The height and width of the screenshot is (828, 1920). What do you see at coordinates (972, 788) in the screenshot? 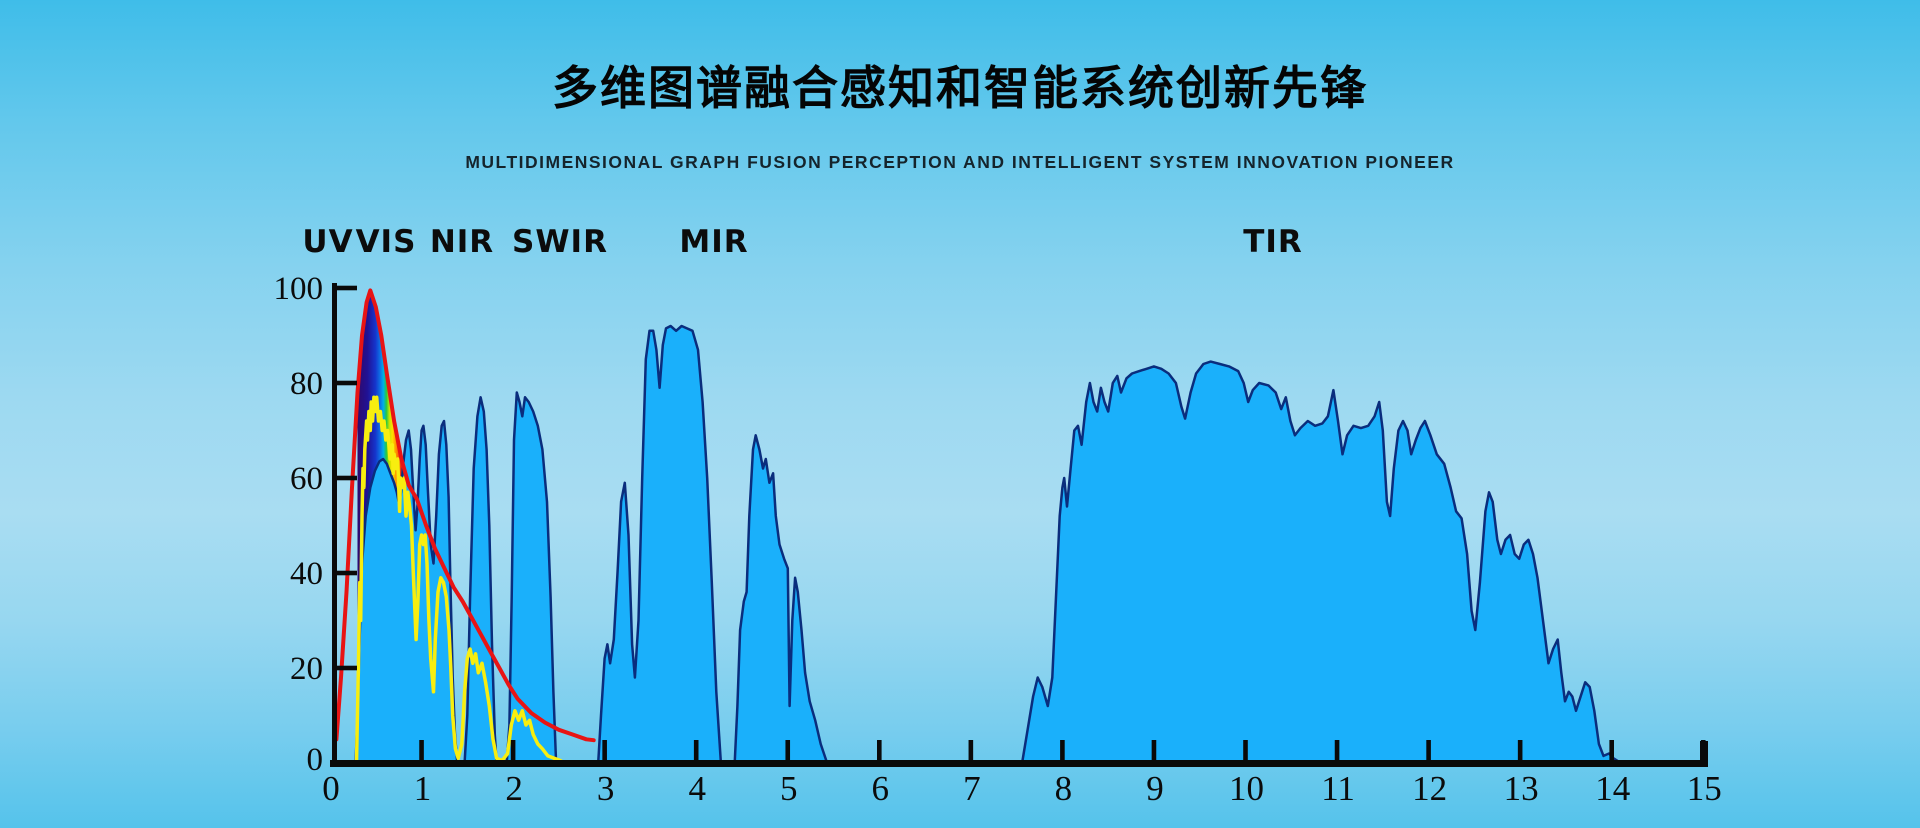
I see `x-tick-label-7: 7` at bounding box center [972, 788].